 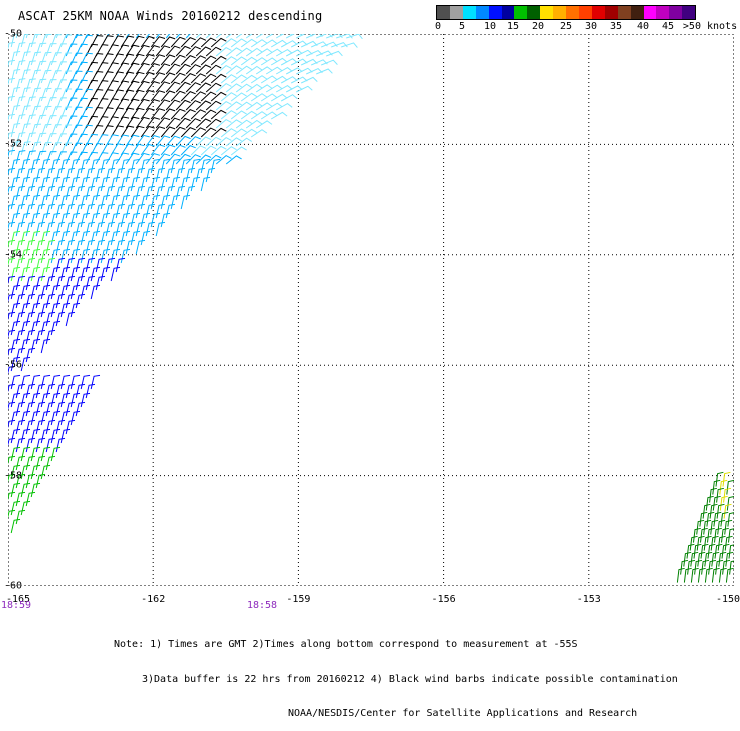 What do you see at coordinates (710, 26) in the screenshot?
I see `scale-label: >50 knots` at bounding box center [710, 26].